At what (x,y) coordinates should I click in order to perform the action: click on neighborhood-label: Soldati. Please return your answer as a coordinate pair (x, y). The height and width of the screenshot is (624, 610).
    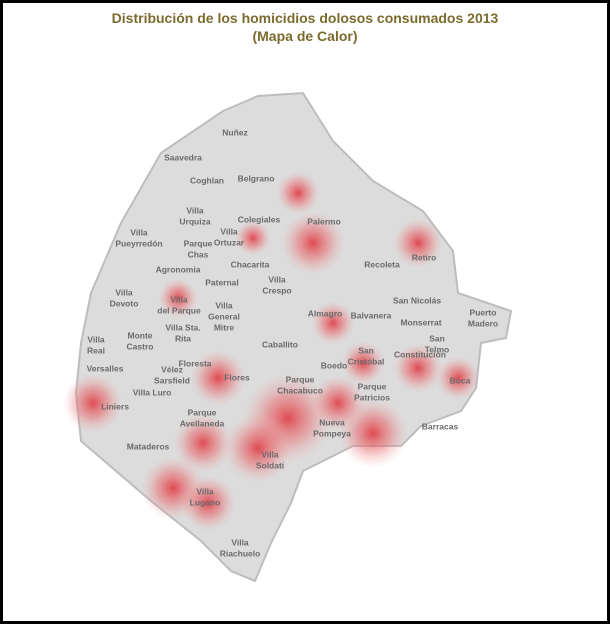
    Looking at the image, I should click on (270, 465).